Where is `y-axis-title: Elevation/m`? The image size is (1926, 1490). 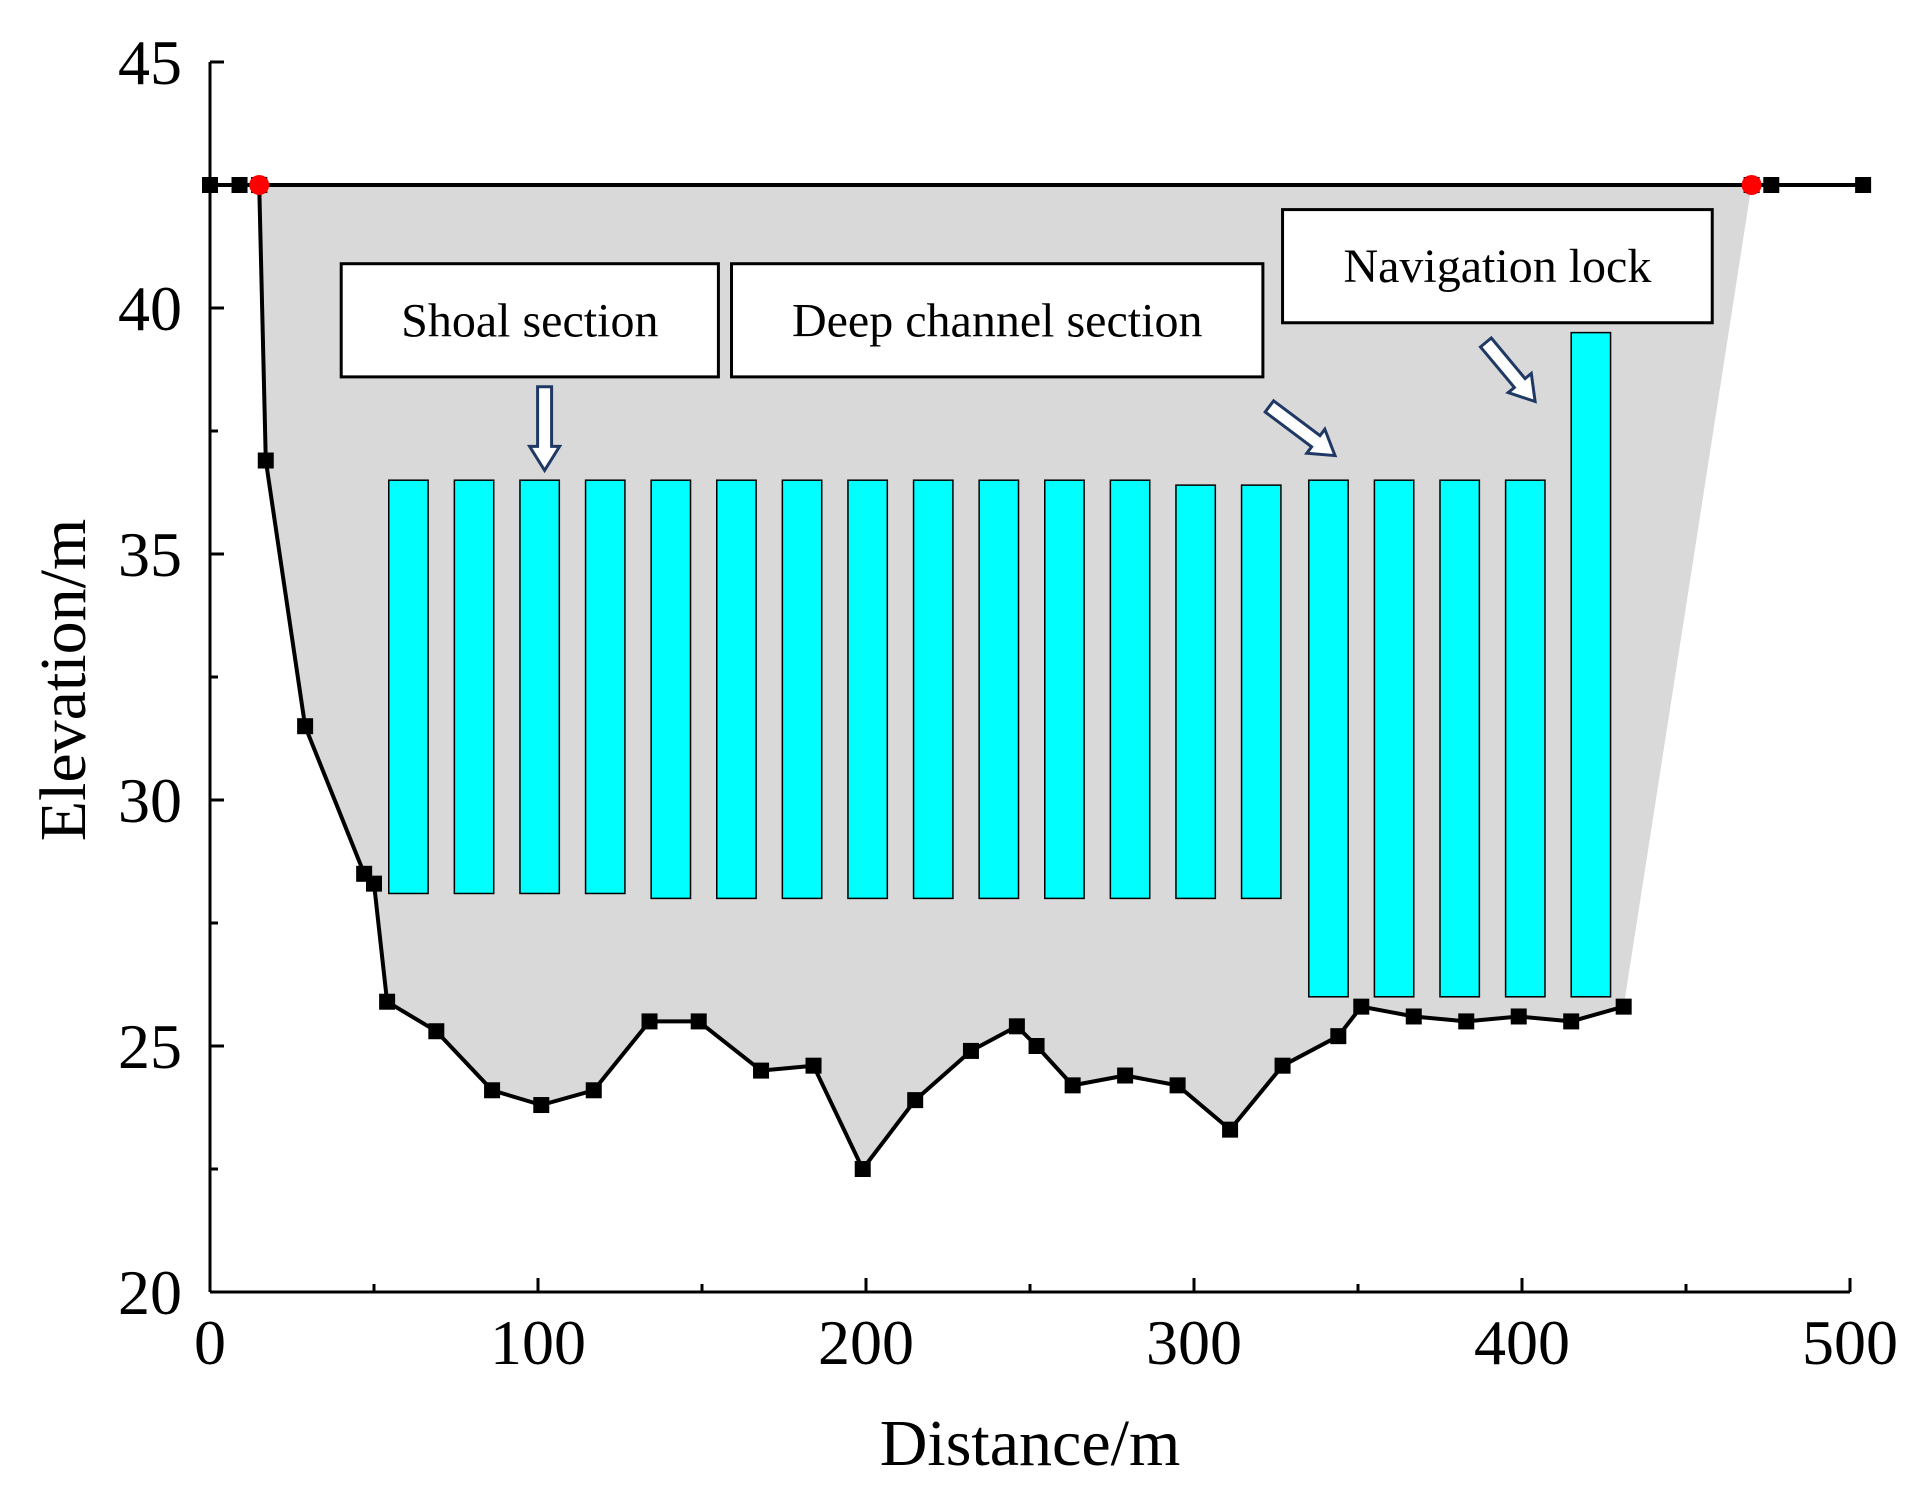 y-axis-title: Elevation/m is located at coordinates (63, 680).